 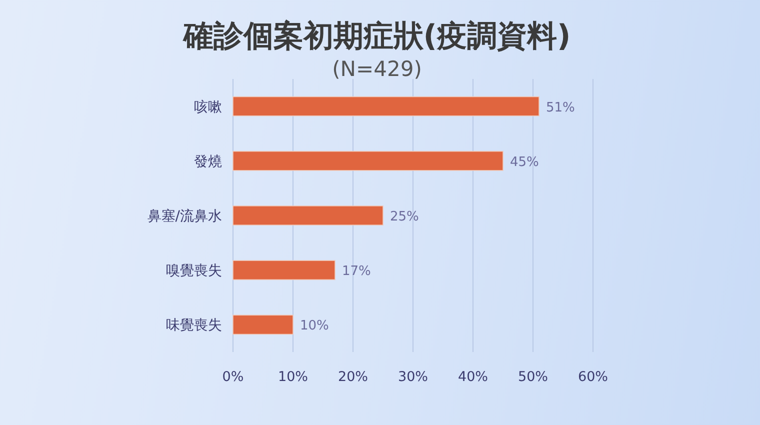 I want to click on category-label: 嗅覺喪失, so click(x=194, y=271).